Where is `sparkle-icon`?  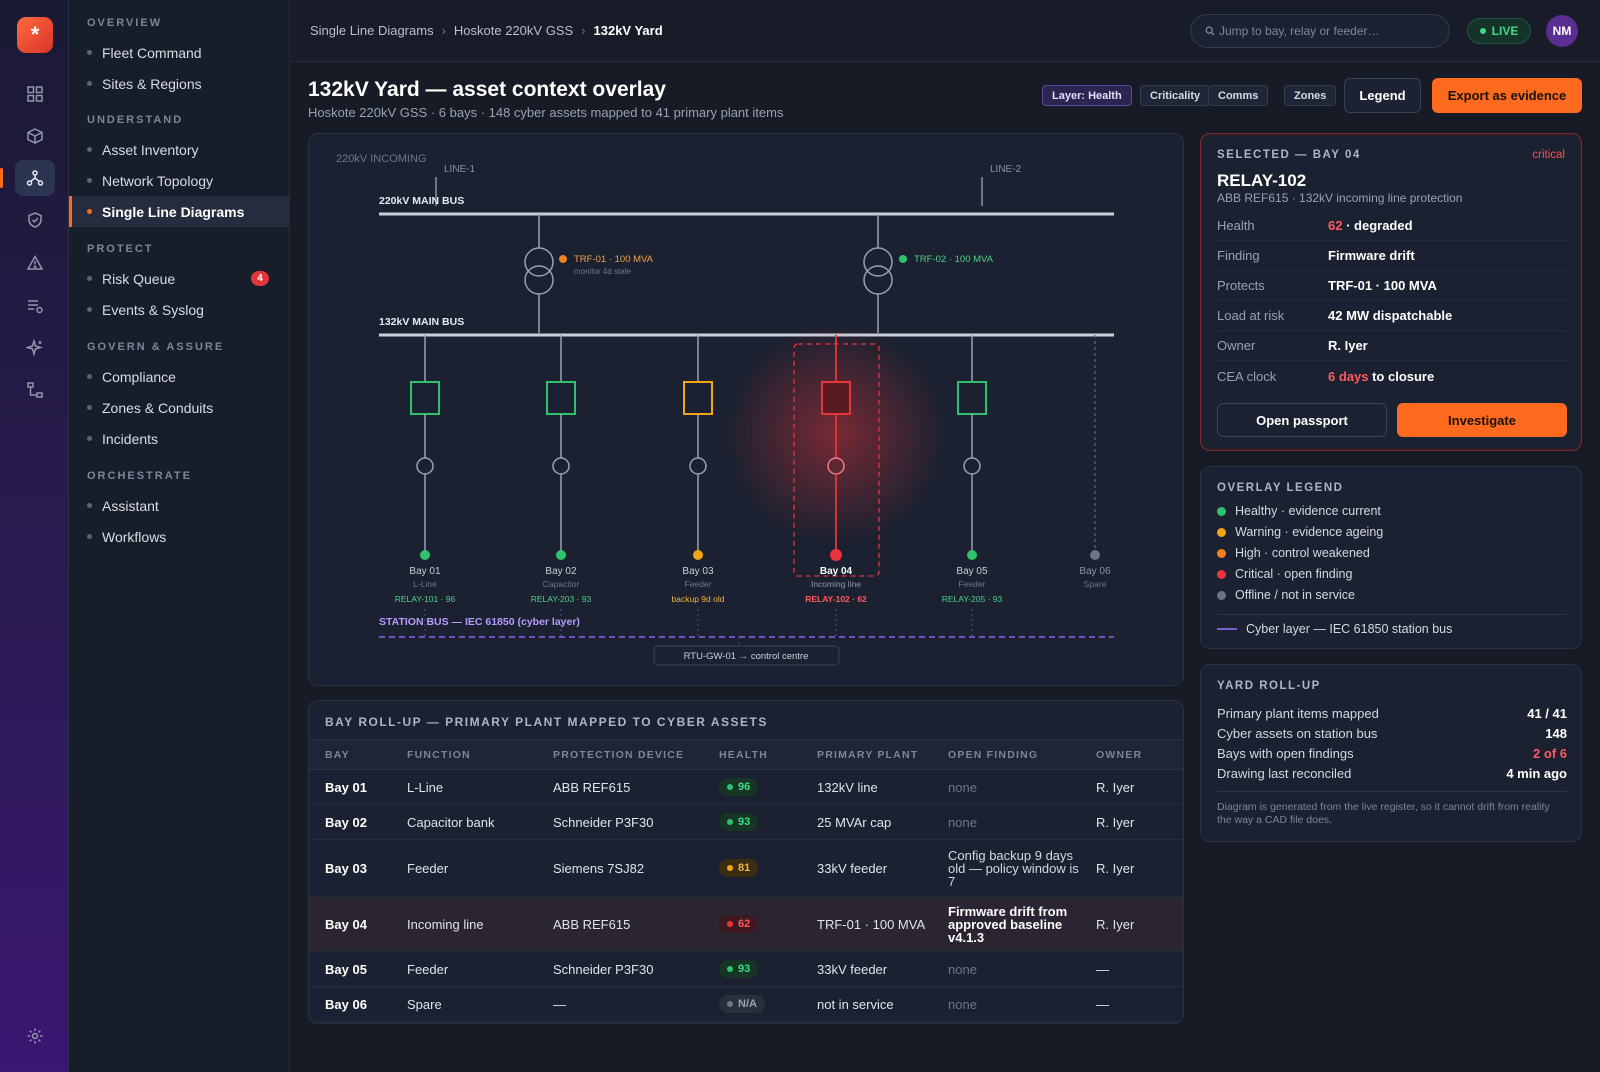 sparkle-icon is located at coordinates (35, 348).